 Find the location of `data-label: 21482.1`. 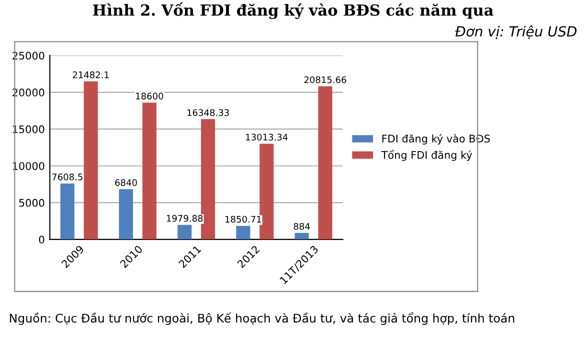

data-label: 21482.1 is located at coordinates (90, 74).